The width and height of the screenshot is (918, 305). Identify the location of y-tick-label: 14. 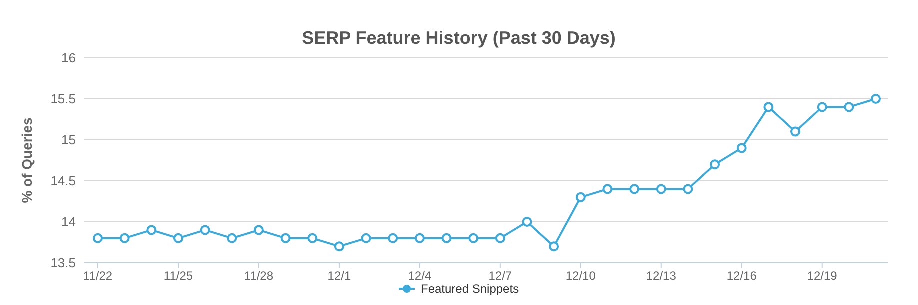
(69, 222).